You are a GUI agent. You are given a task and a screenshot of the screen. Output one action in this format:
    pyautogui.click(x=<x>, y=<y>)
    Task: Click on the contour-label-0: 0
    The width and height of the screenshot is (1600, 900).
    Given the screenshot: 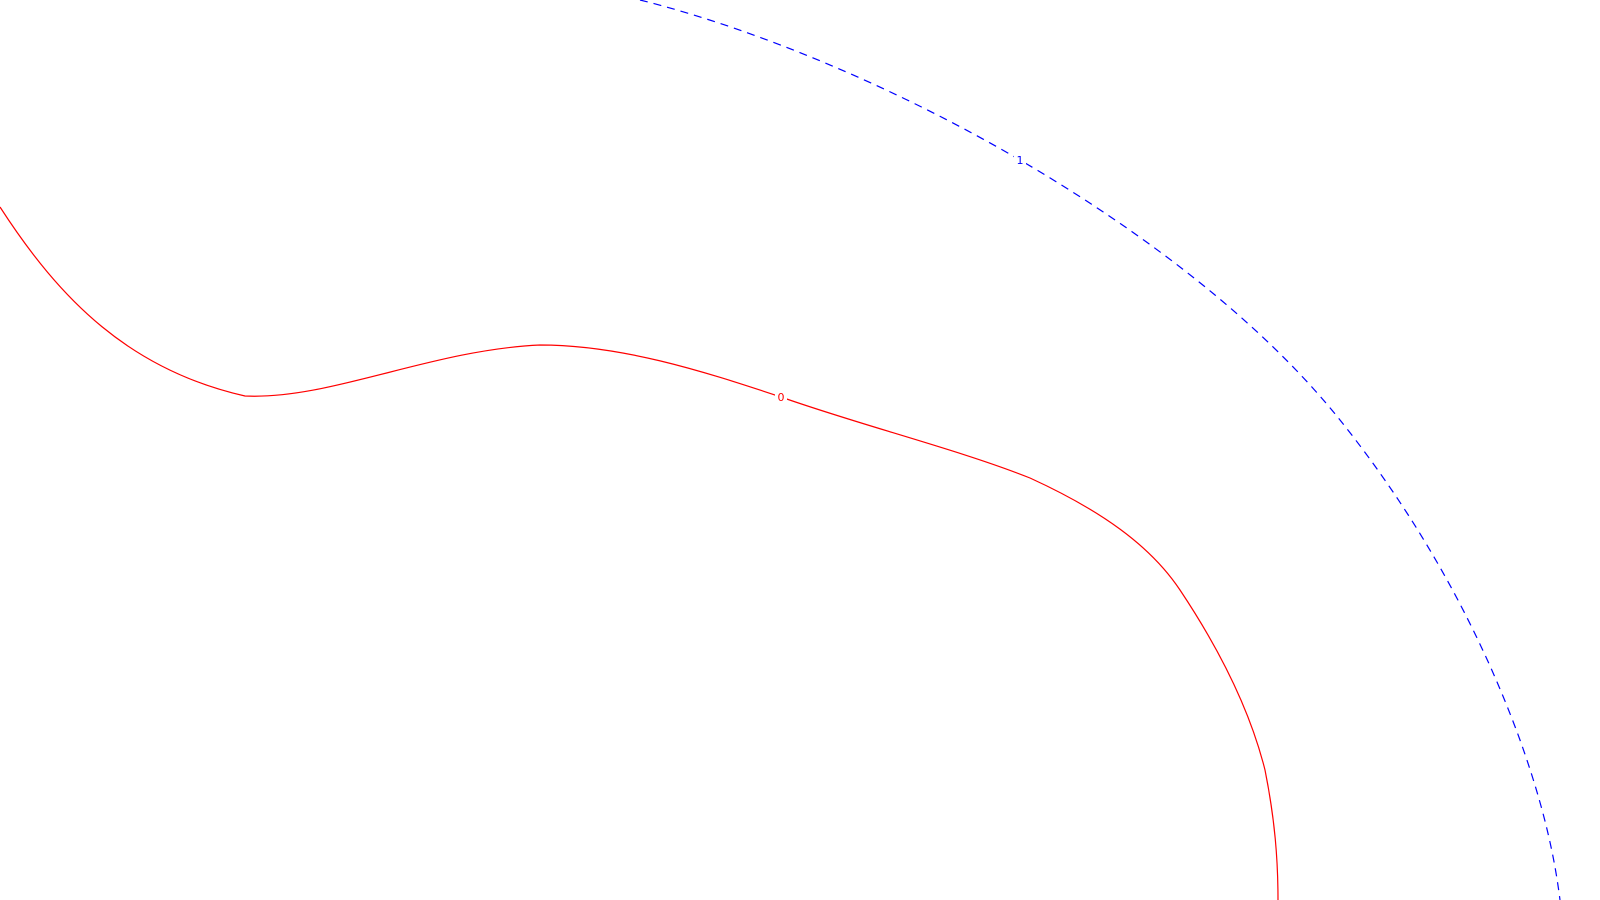 What is the action you would take?
    pyautogui.click(x=781, y=397)
    